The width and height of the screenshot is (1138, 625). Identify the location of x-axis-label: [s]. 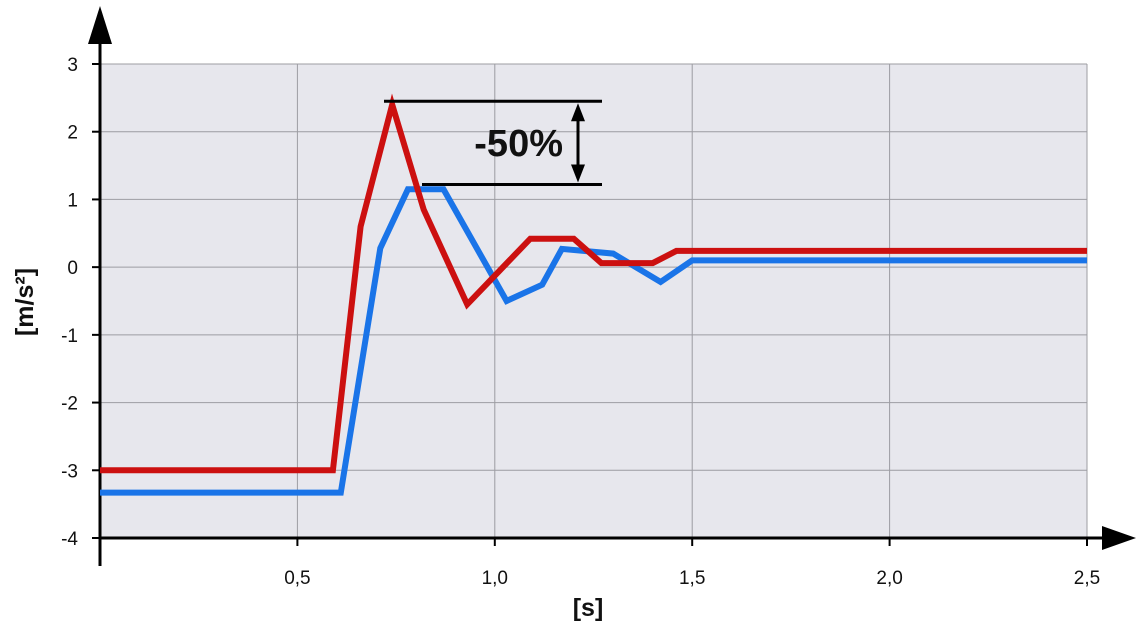
(588, 608).